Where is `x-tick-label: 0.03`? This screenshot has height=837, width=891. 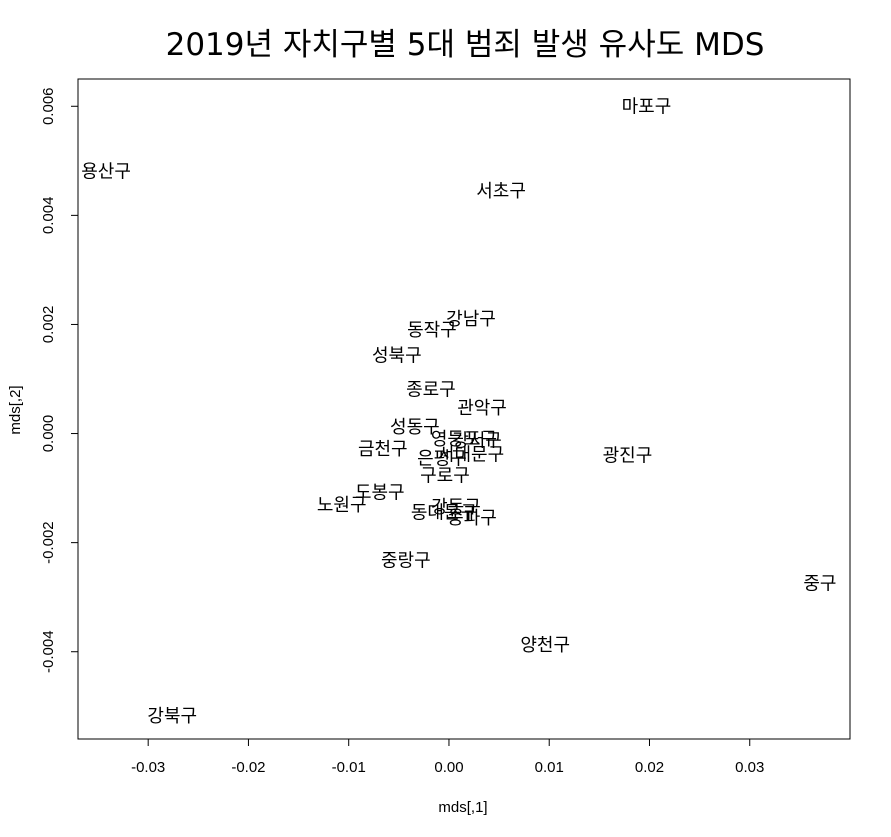
x-tick-label: 0.03 is located at coordinates (749, 767).